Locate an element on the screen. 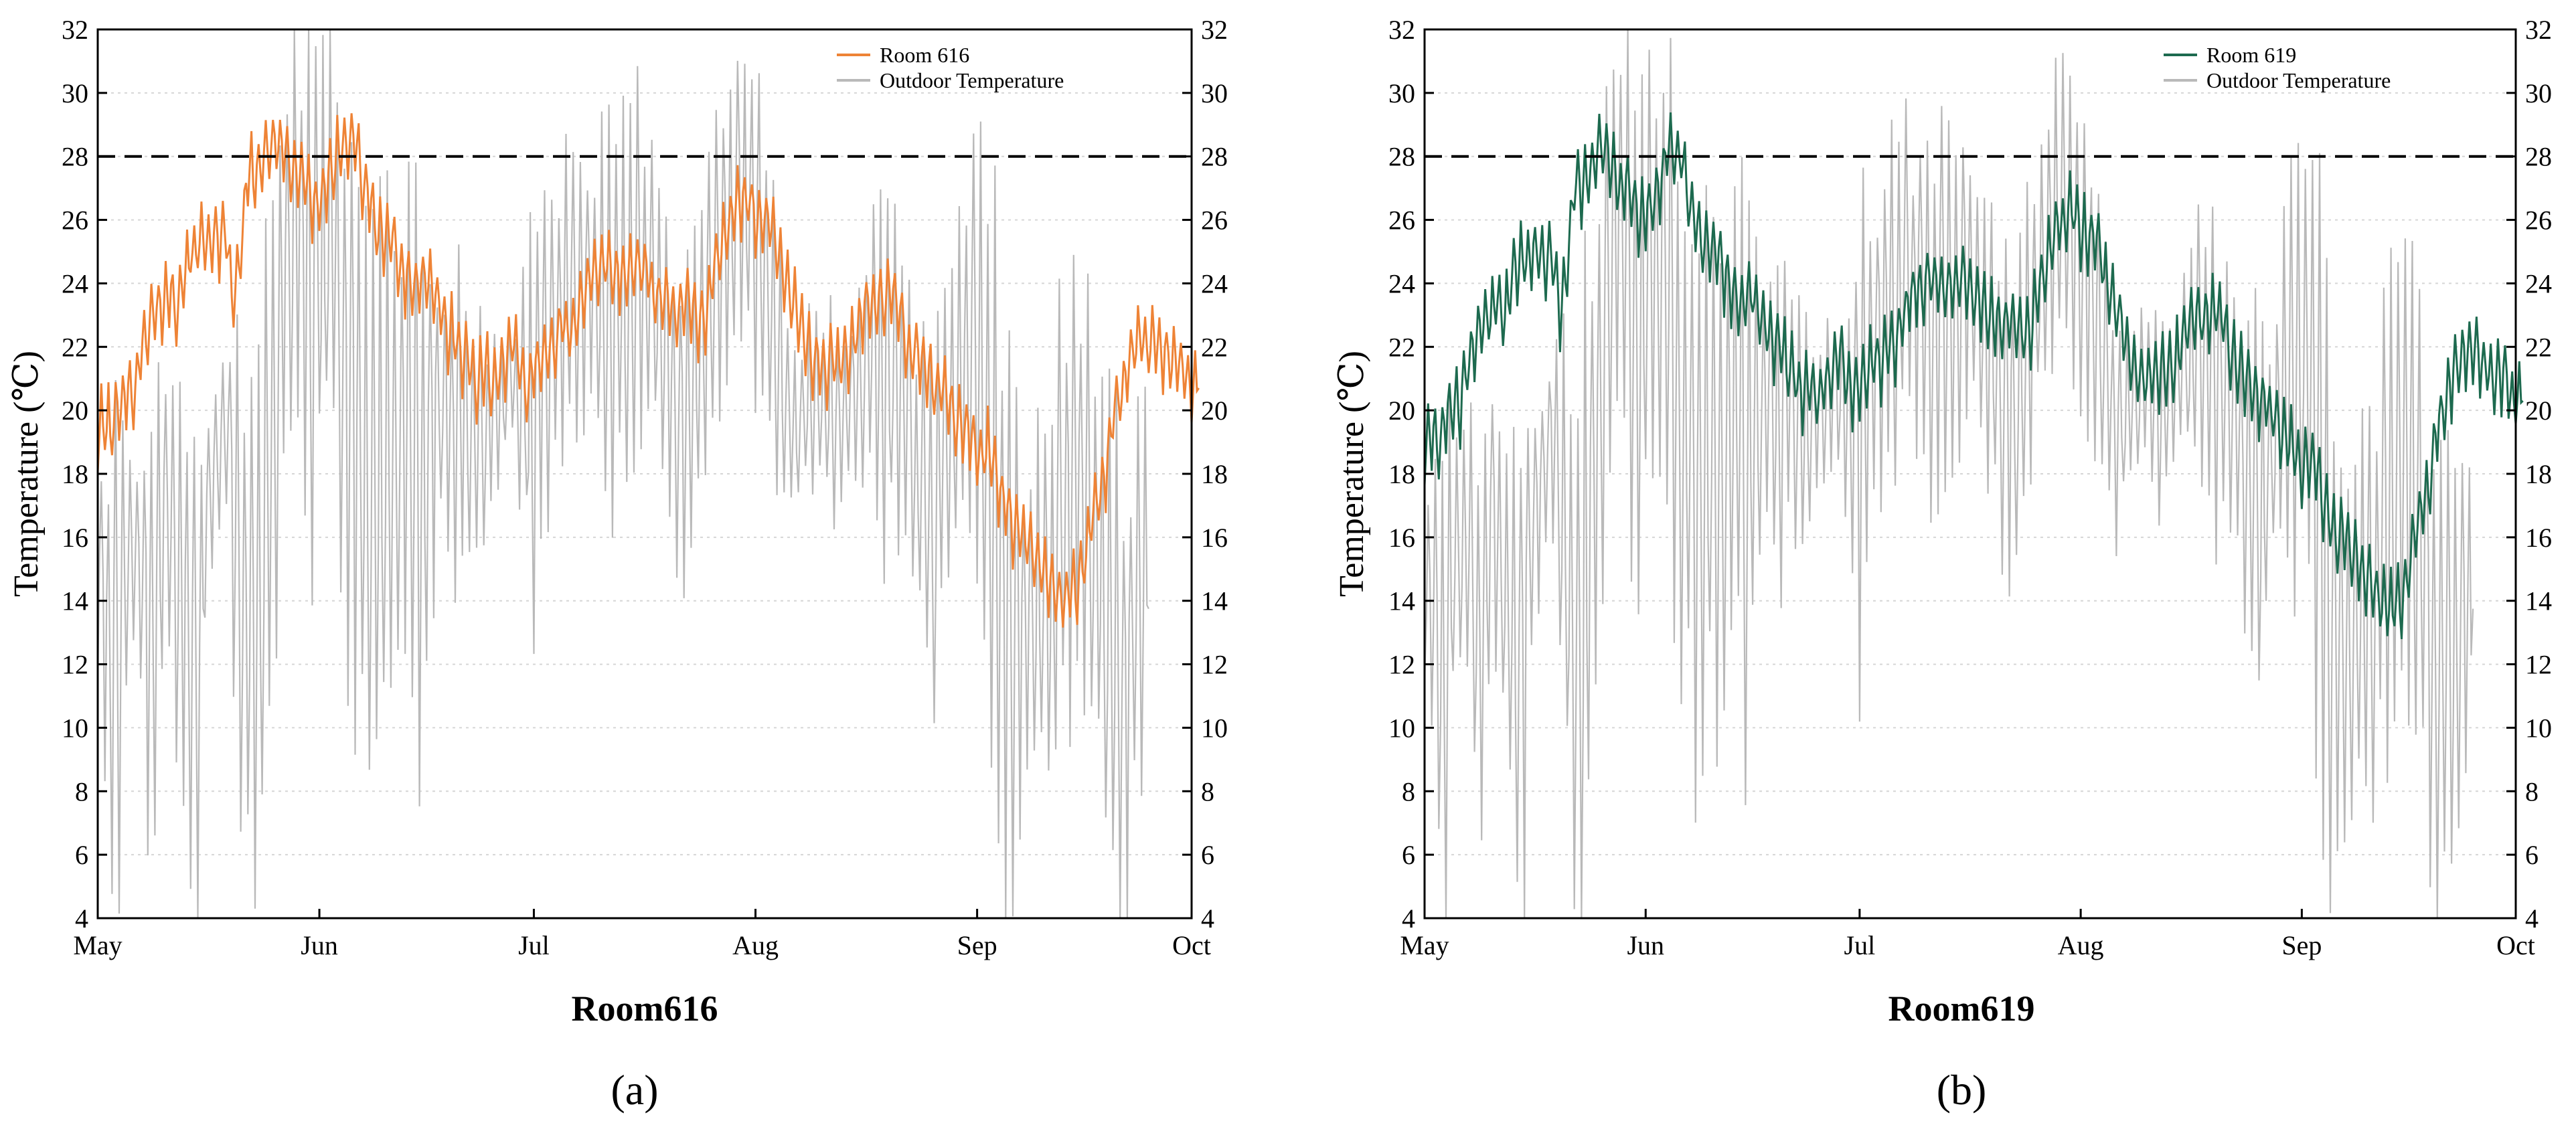 This screenshot has height=1129, width=2576. y-axis-ticks-a: 4 6 8 10 12 14 16 18 20 22 24 26 28 30 32 is located at coordinates (85, 474).